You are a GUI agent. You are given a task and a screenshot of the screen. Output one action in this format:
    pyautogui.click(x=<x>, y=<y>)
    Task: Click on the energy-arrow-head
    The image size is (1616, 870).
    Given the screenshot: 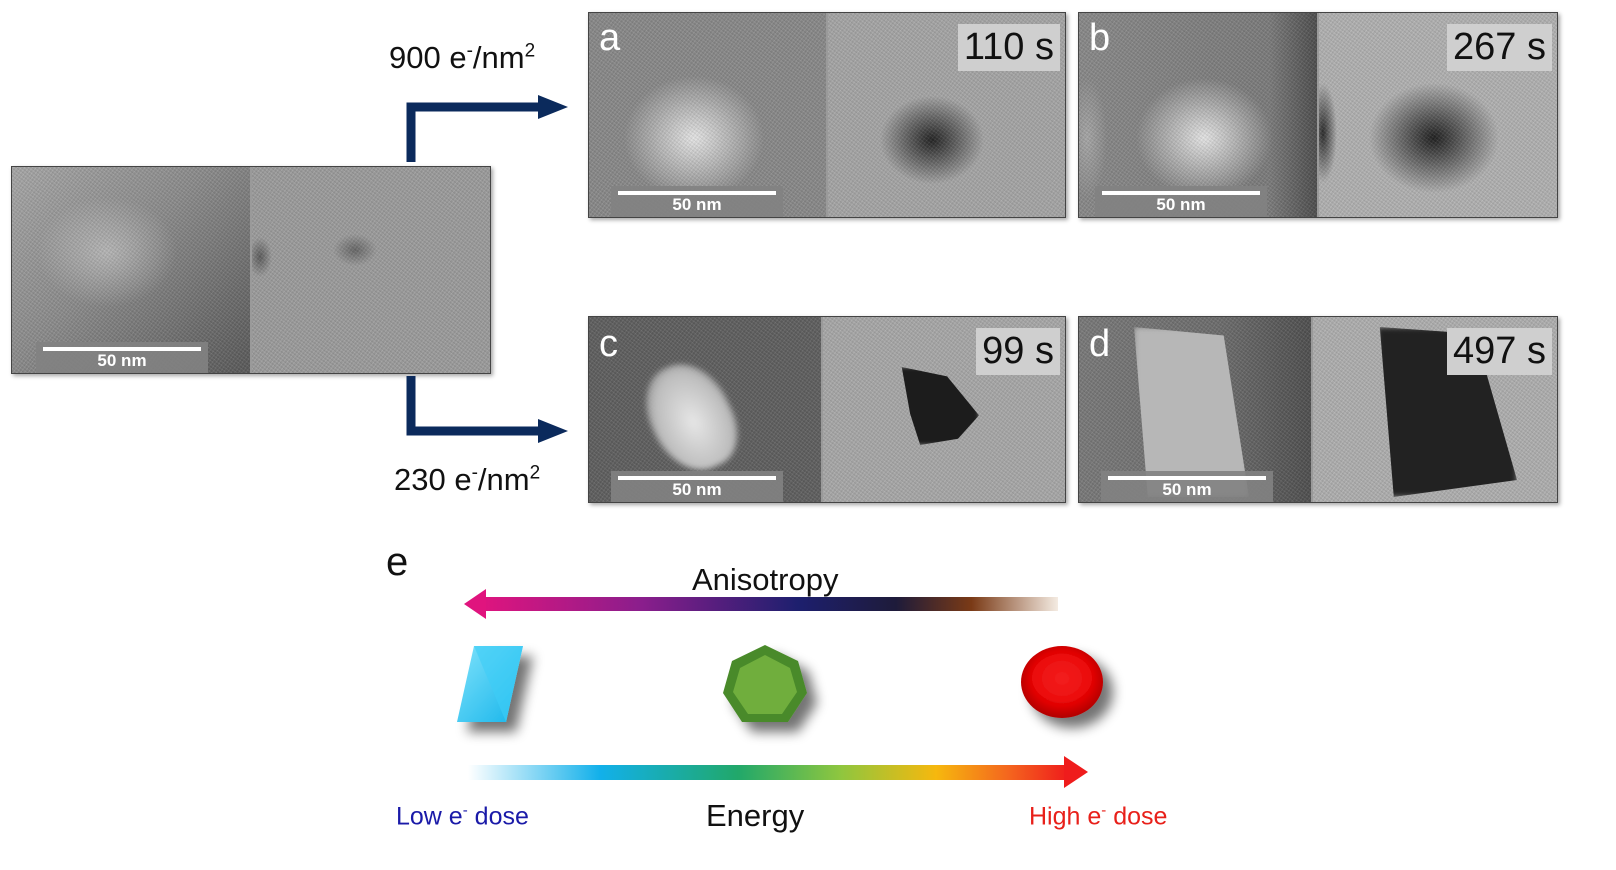 What is the action you would take?
    pyautogui.click(x=1076, y=772)
    